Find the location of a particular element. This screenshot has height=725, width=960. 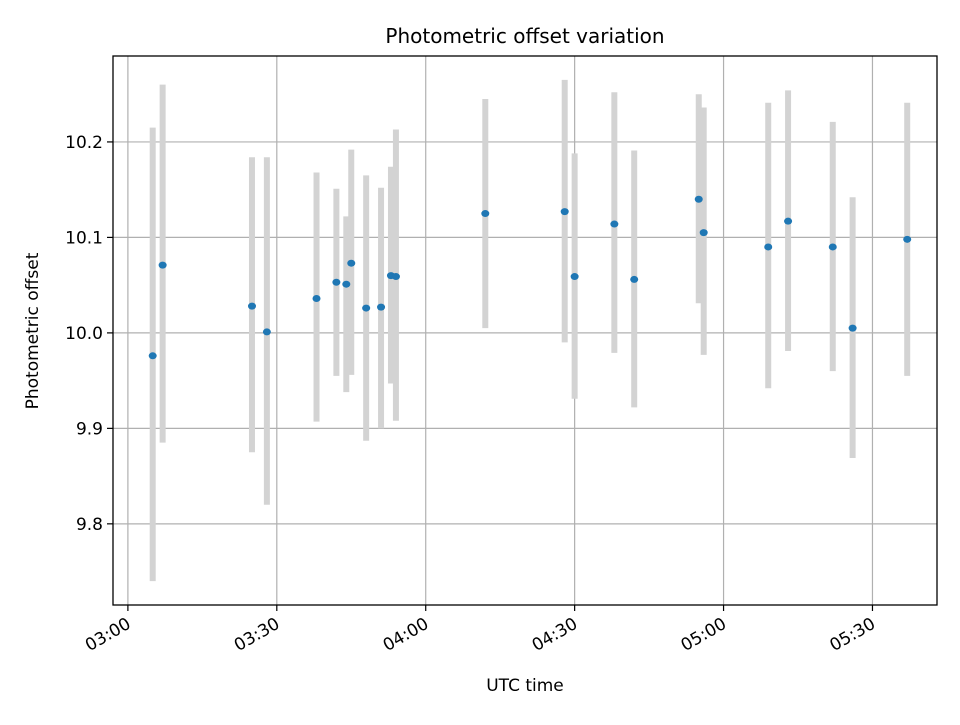

x-axis-label: UTC time is located at coordinates (525, 686).